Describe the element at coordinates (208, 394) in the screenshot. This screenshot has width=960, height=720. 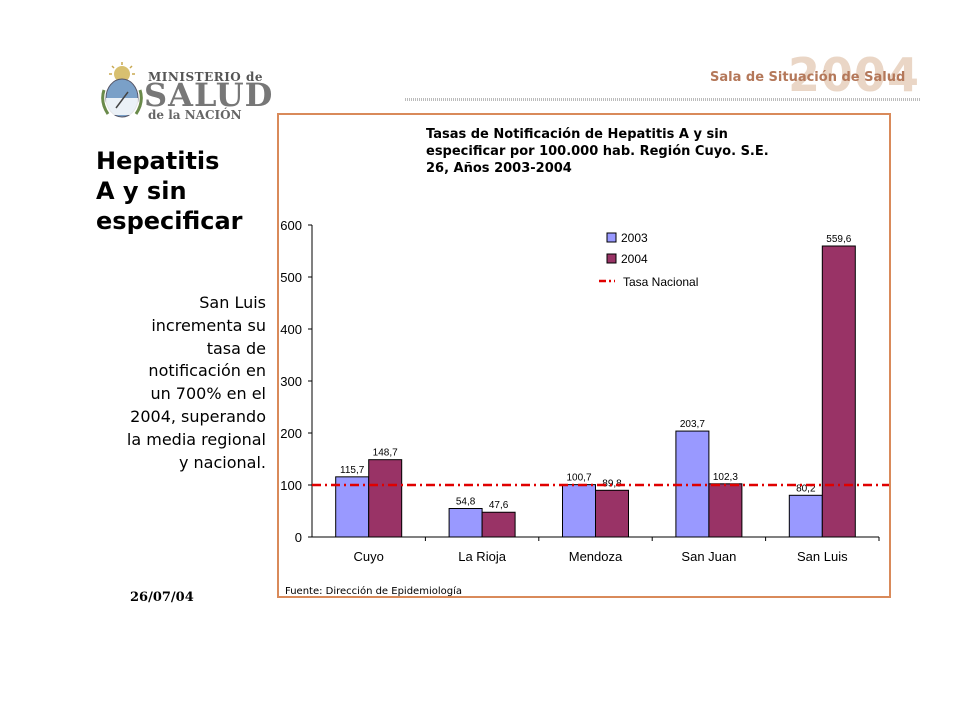
I see `summary-note-line: un 700% en el` at that location.